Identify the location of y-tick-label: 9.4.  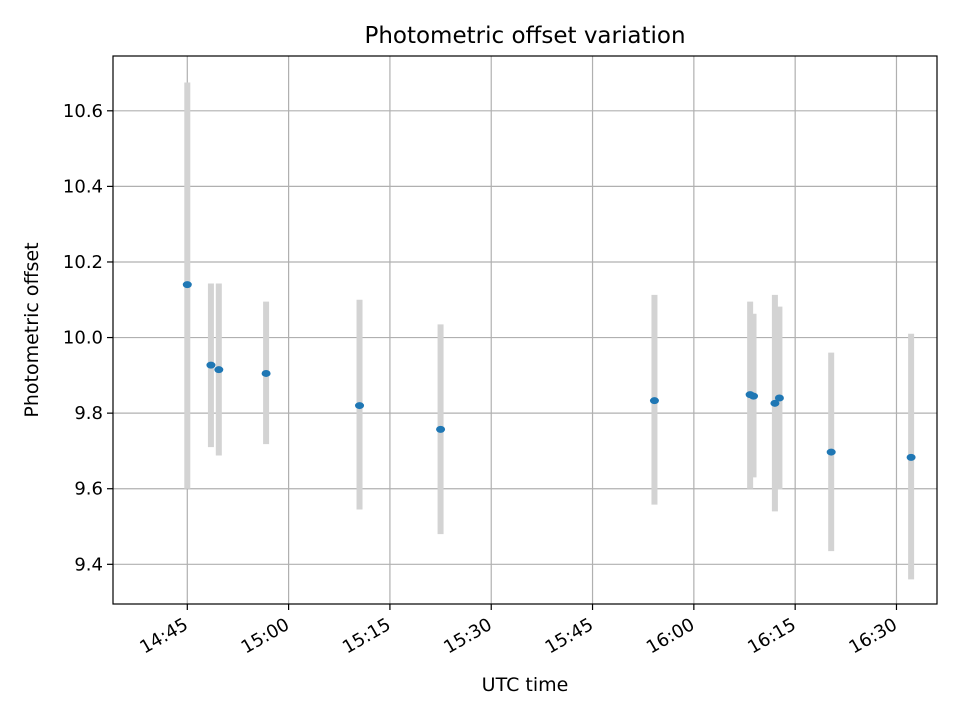
(88, 564).